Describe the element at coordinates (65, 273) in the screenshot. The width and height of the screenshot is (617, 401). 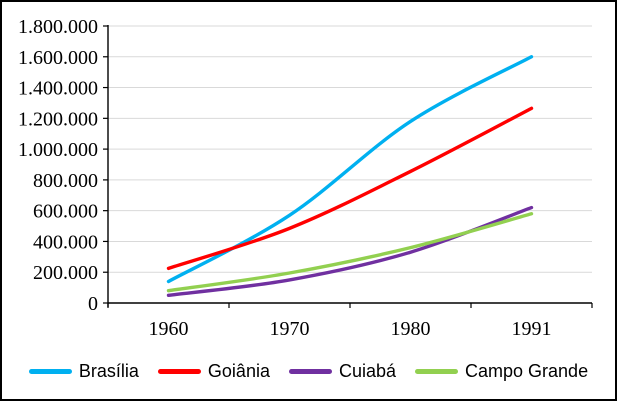
I see `y-tick-label: 200.000` at that location.